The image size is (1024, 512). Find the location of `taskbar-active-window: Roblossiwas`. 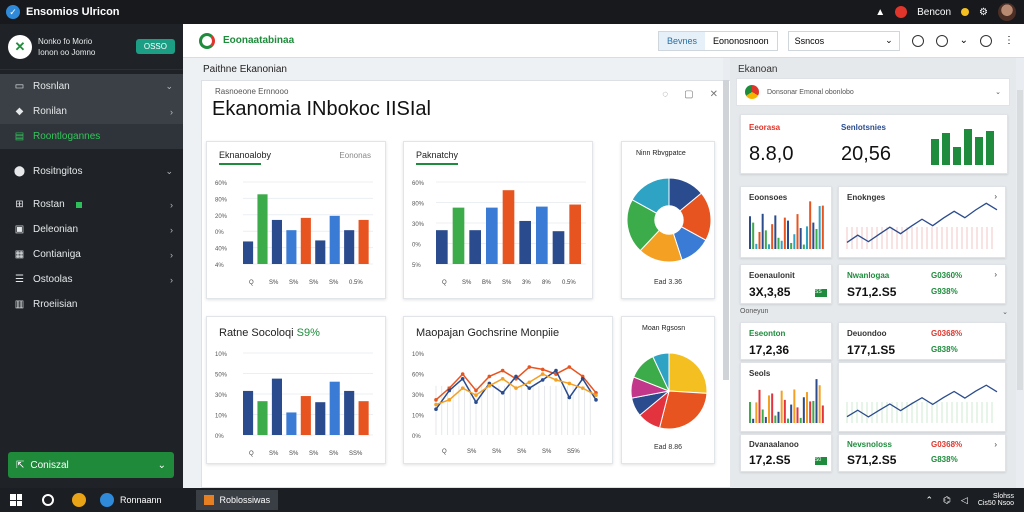

taskbar-active-window: Roblossiwas is located at coordinates (237, 500).